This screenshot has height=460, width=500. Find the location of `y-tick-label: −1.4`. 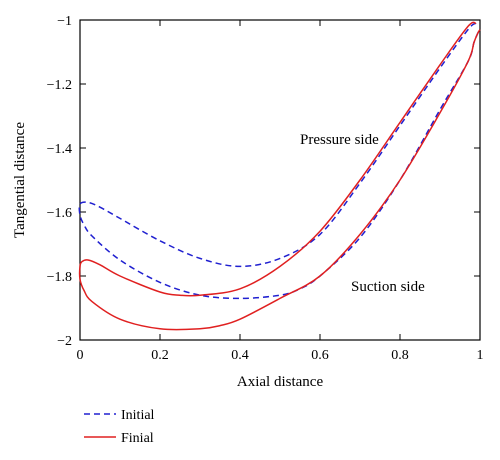

y-tick-label: −1.4 is located at coordinates (59, 149).